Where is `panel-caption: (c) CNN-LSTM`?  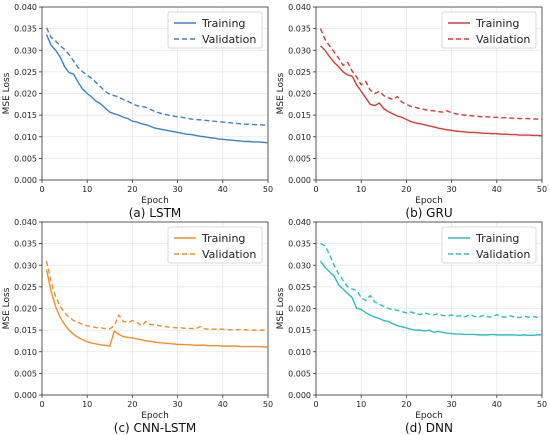
panel-caption: (c) CNN-LSTM is located at coordinates (155, 428).